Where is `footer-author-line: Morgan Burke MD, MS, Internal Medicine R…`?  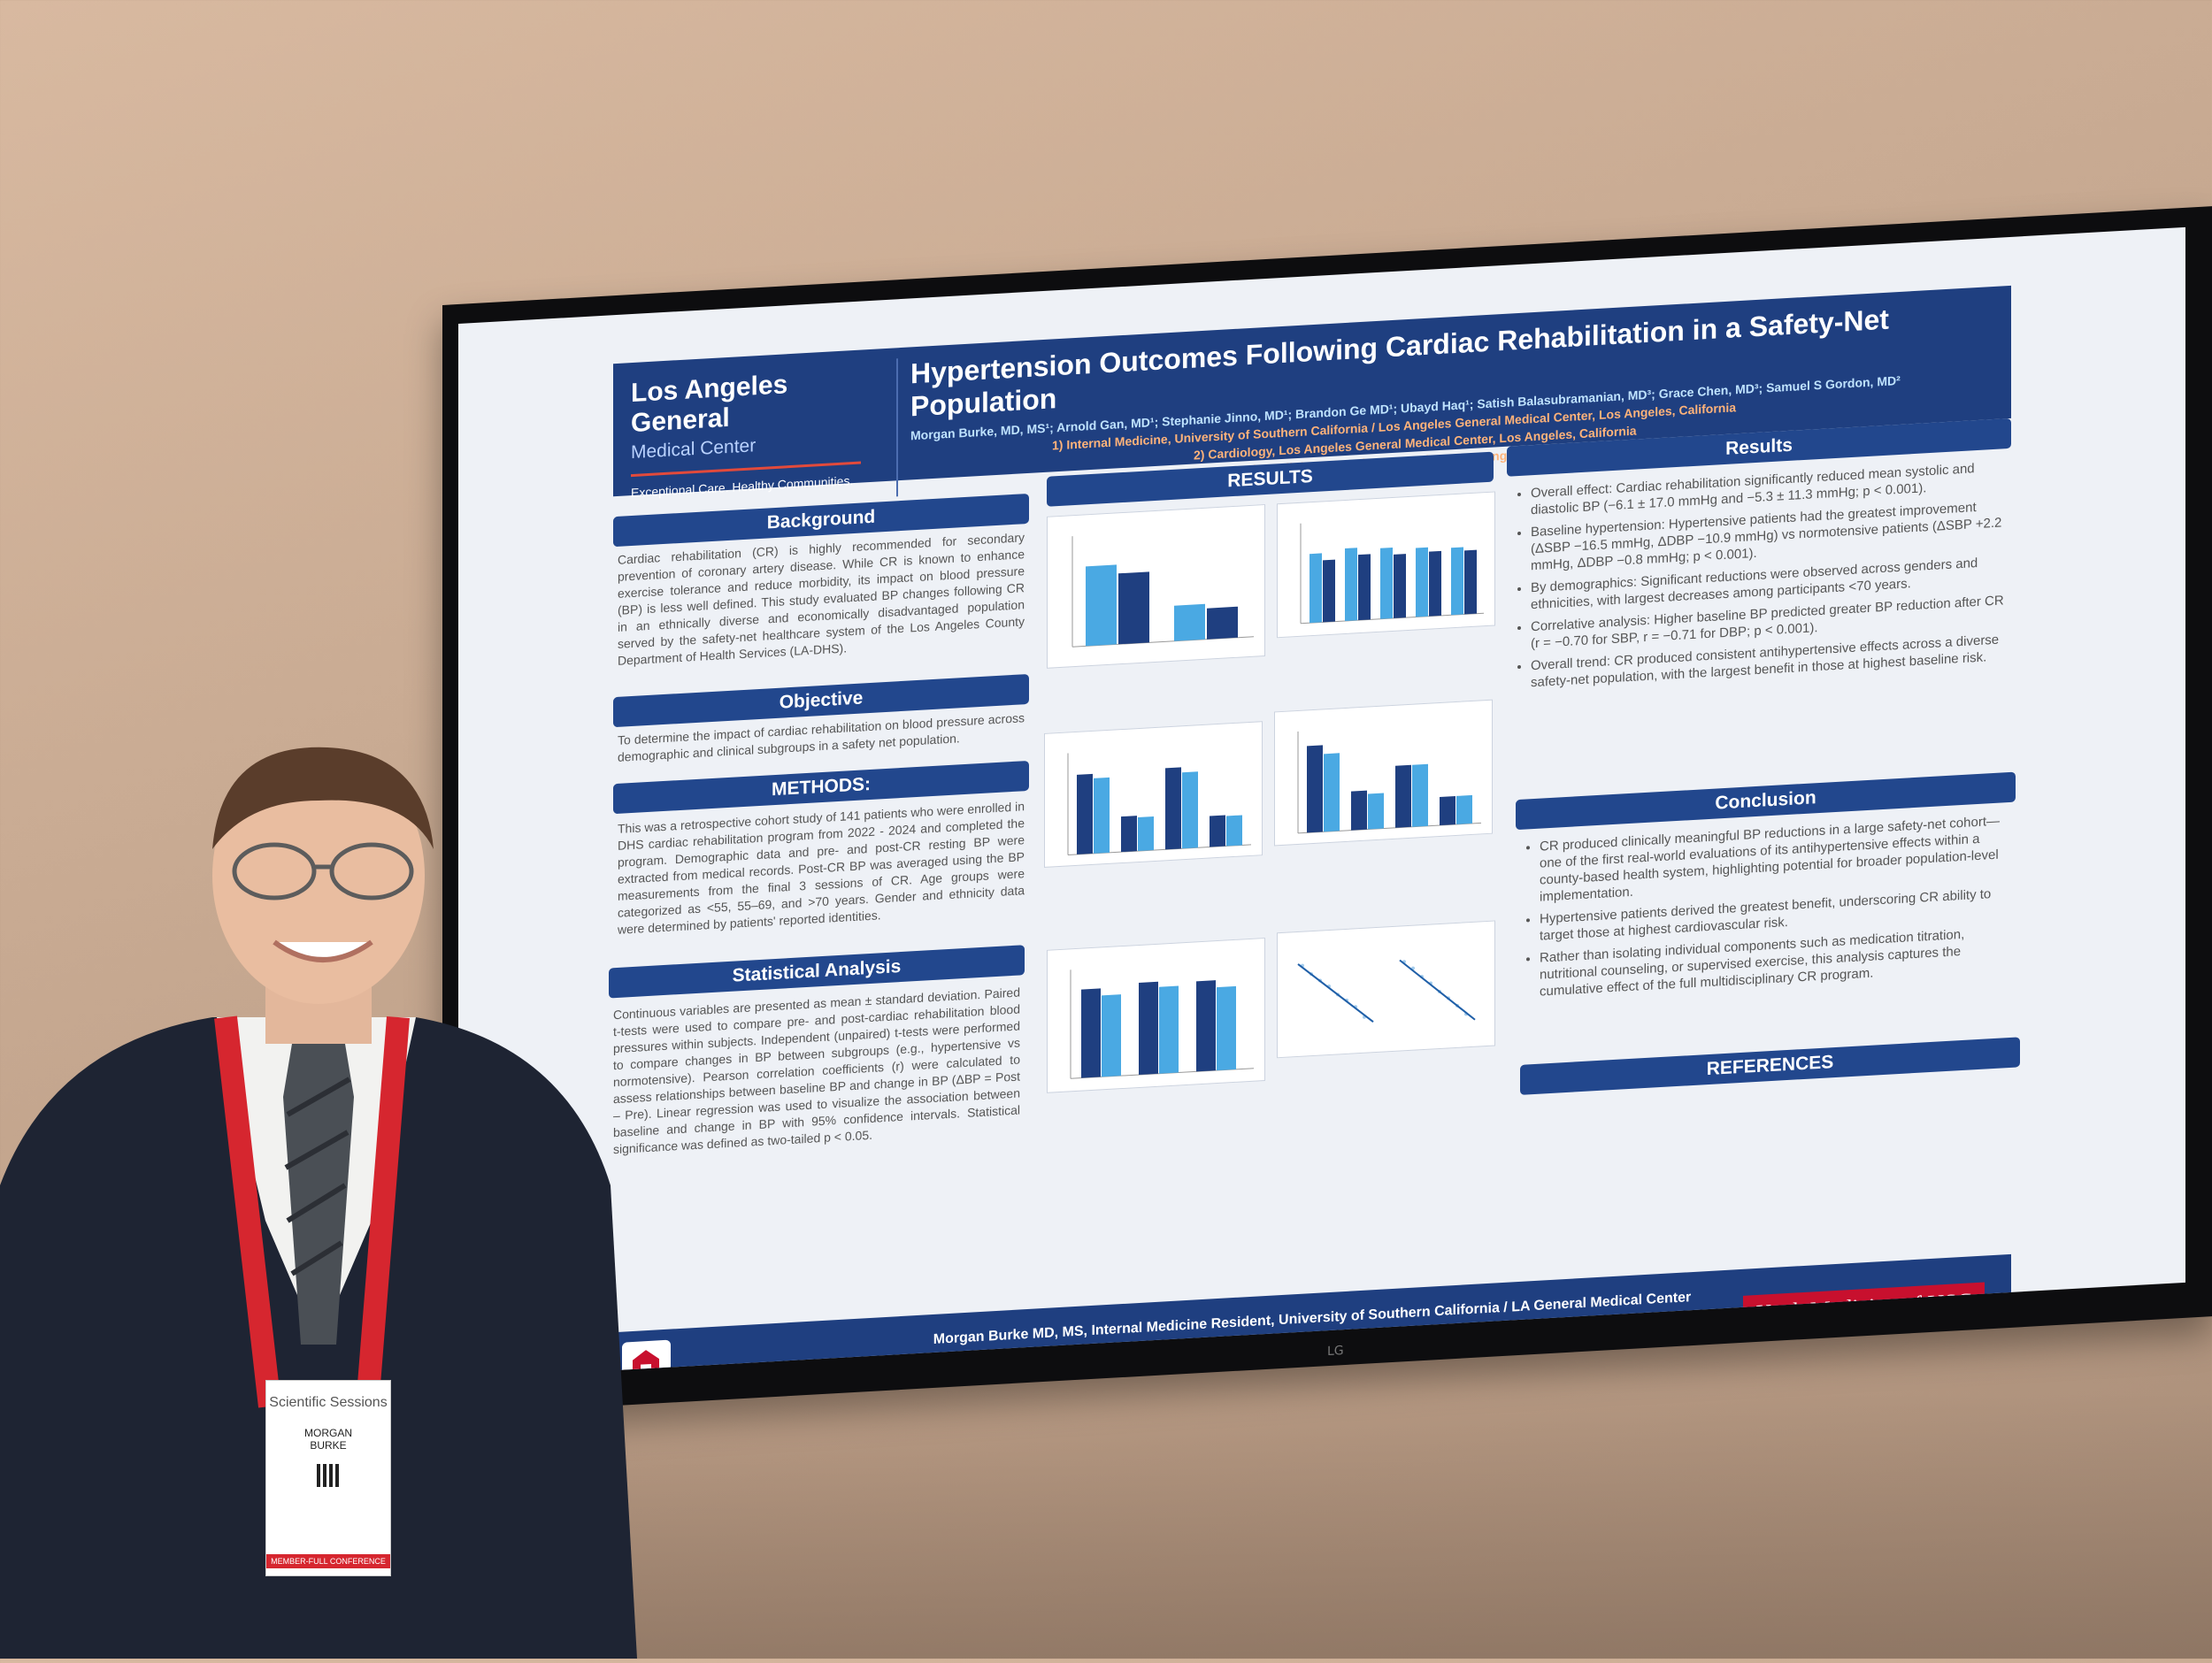
footer-author-line: Morgan Burke MD, MS, Internal Medicine R… is located at coordinates (1313, 1319).